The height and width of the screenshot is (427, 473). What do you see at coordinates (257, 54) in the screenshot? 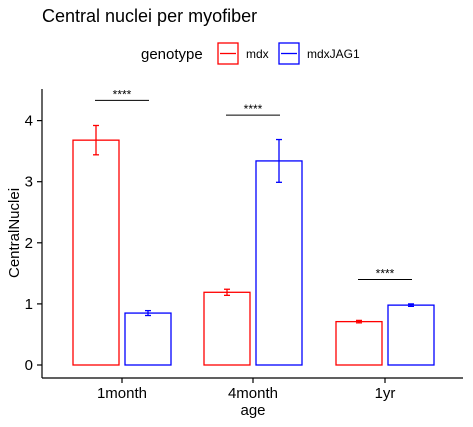
I see `legend-label-mdx: mdx` at bounding box center [257, 54].